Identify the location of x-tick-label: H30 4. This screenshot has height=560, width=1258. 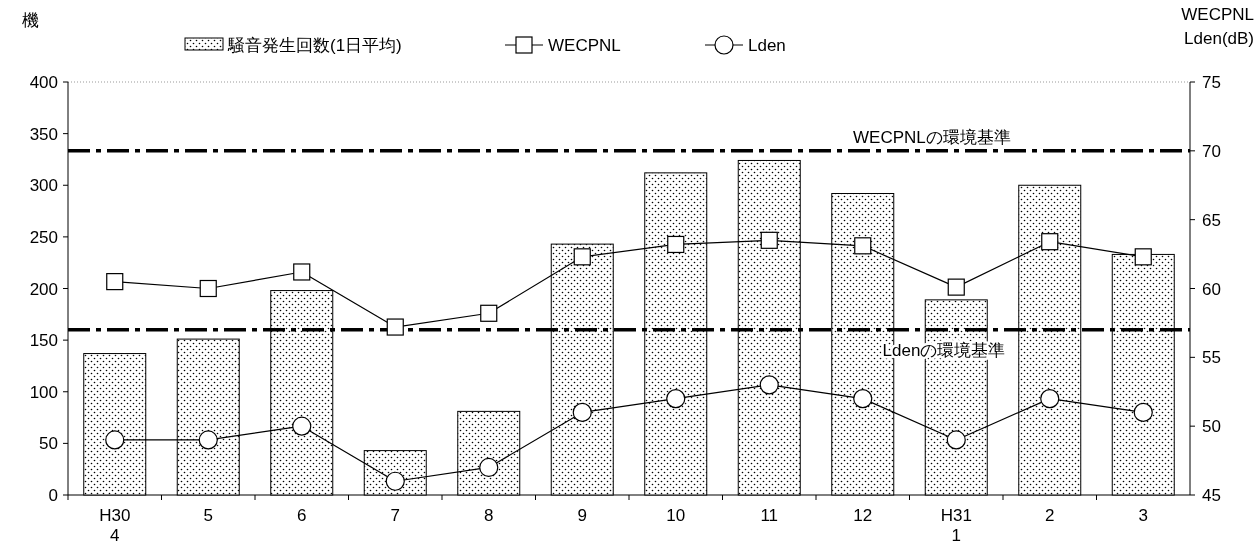
(115, 525).